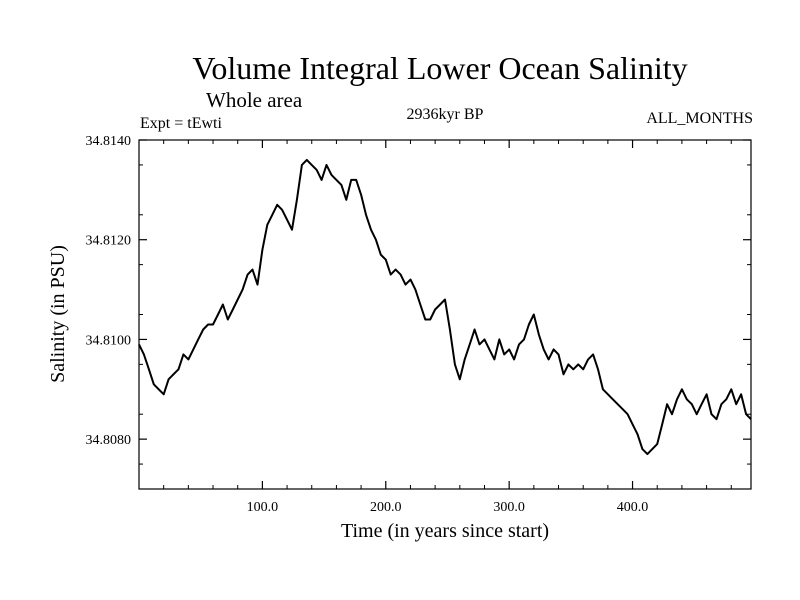  What do you see at coordinates (58, 314) in the screenshot?
I see `y-axis-label: Salinity (in PSU)` at bounding box center [58, 314].